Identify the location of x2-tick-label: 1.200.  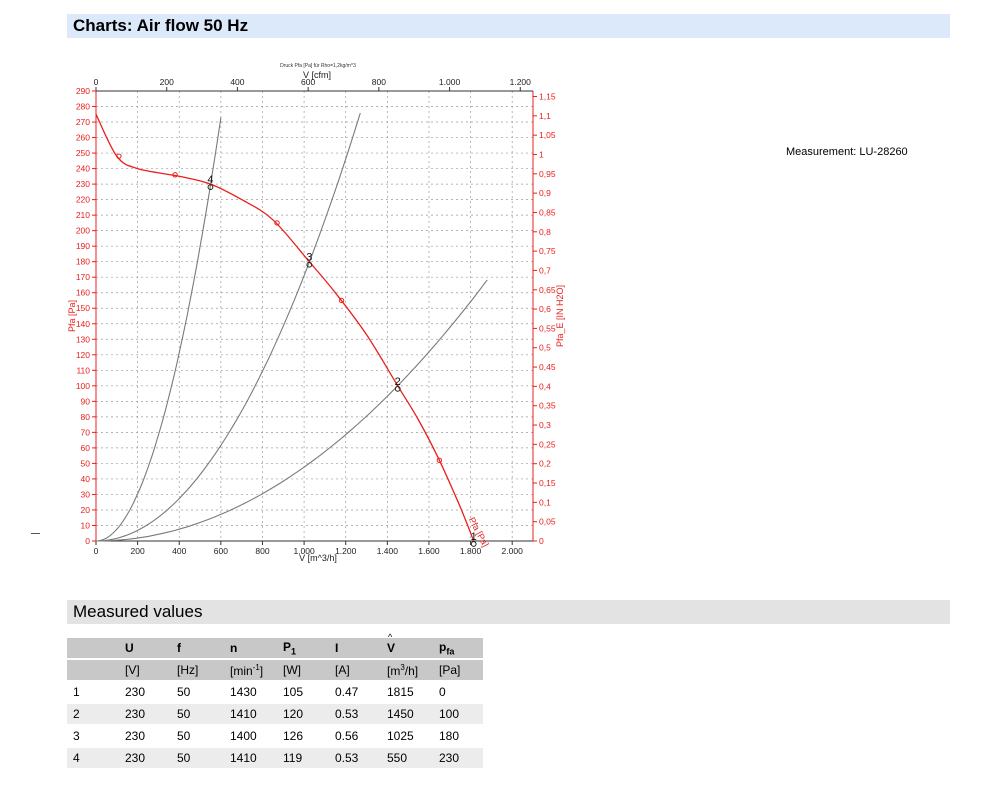
(521, 82).